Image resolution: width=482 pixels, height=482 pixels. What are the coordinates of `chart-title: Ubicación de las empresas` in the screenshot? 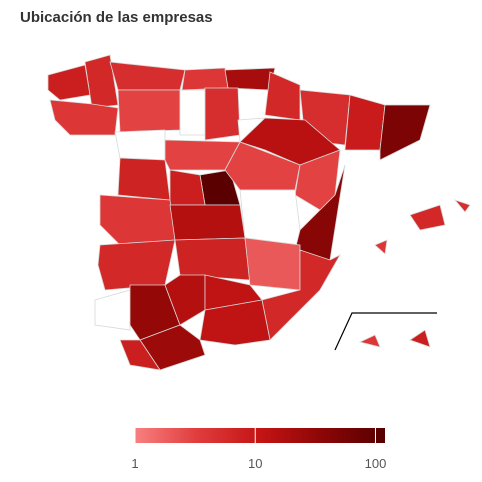 It's located at (116, 17).